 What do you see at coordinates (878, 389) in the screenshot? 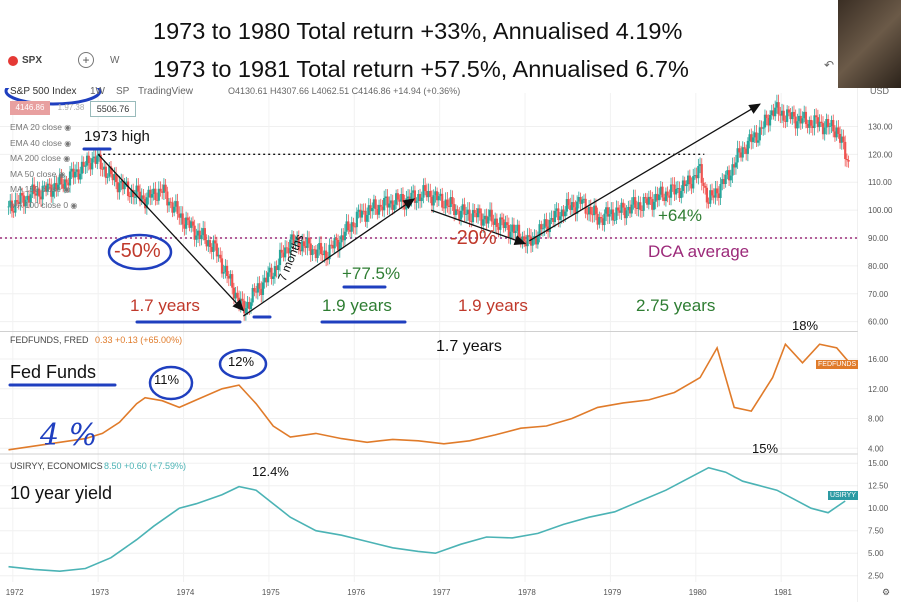
I see `y-tick-label: 12.00` at bounding box center [878, 389].